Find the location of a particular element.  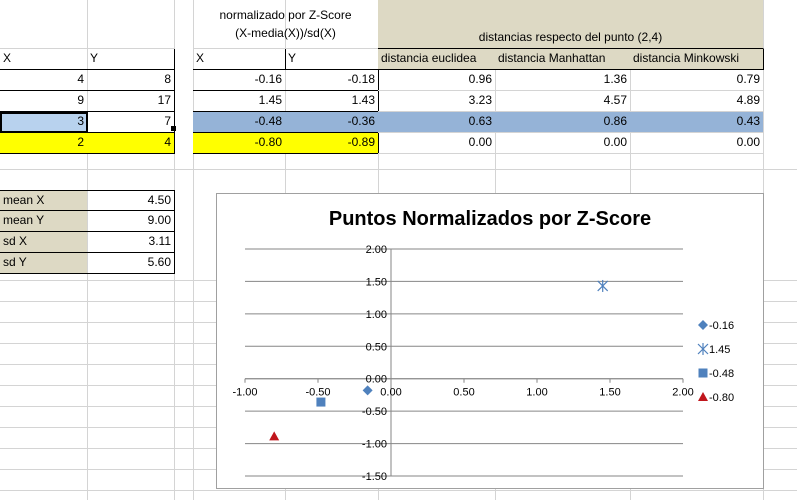

cell-zx: -0.48 is located at coordinates (239, 122).